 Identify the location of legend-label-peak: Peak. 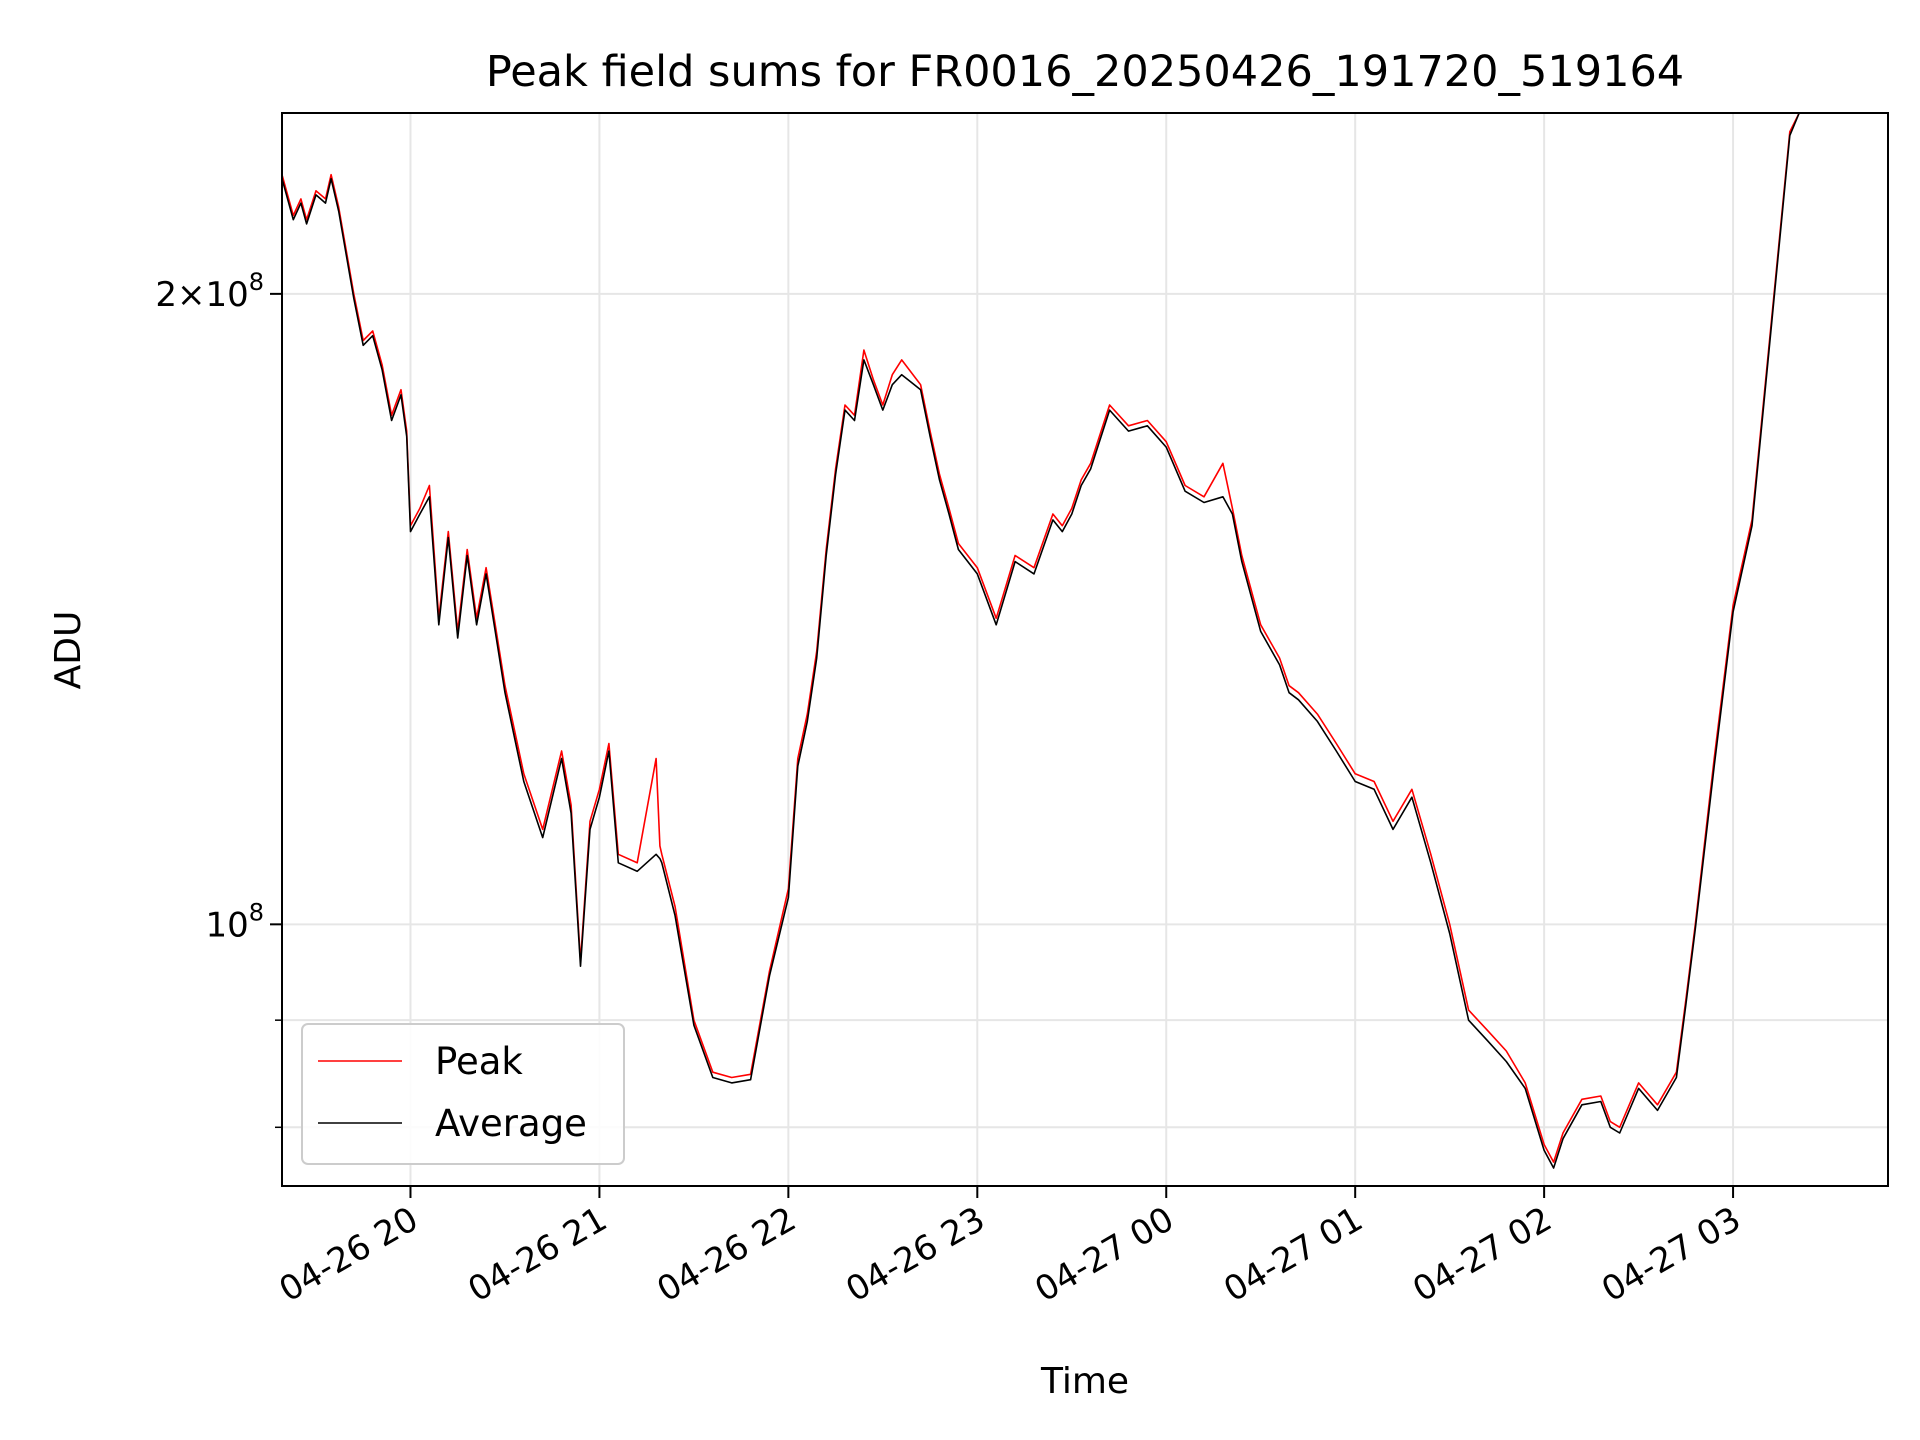
(479, 1061).